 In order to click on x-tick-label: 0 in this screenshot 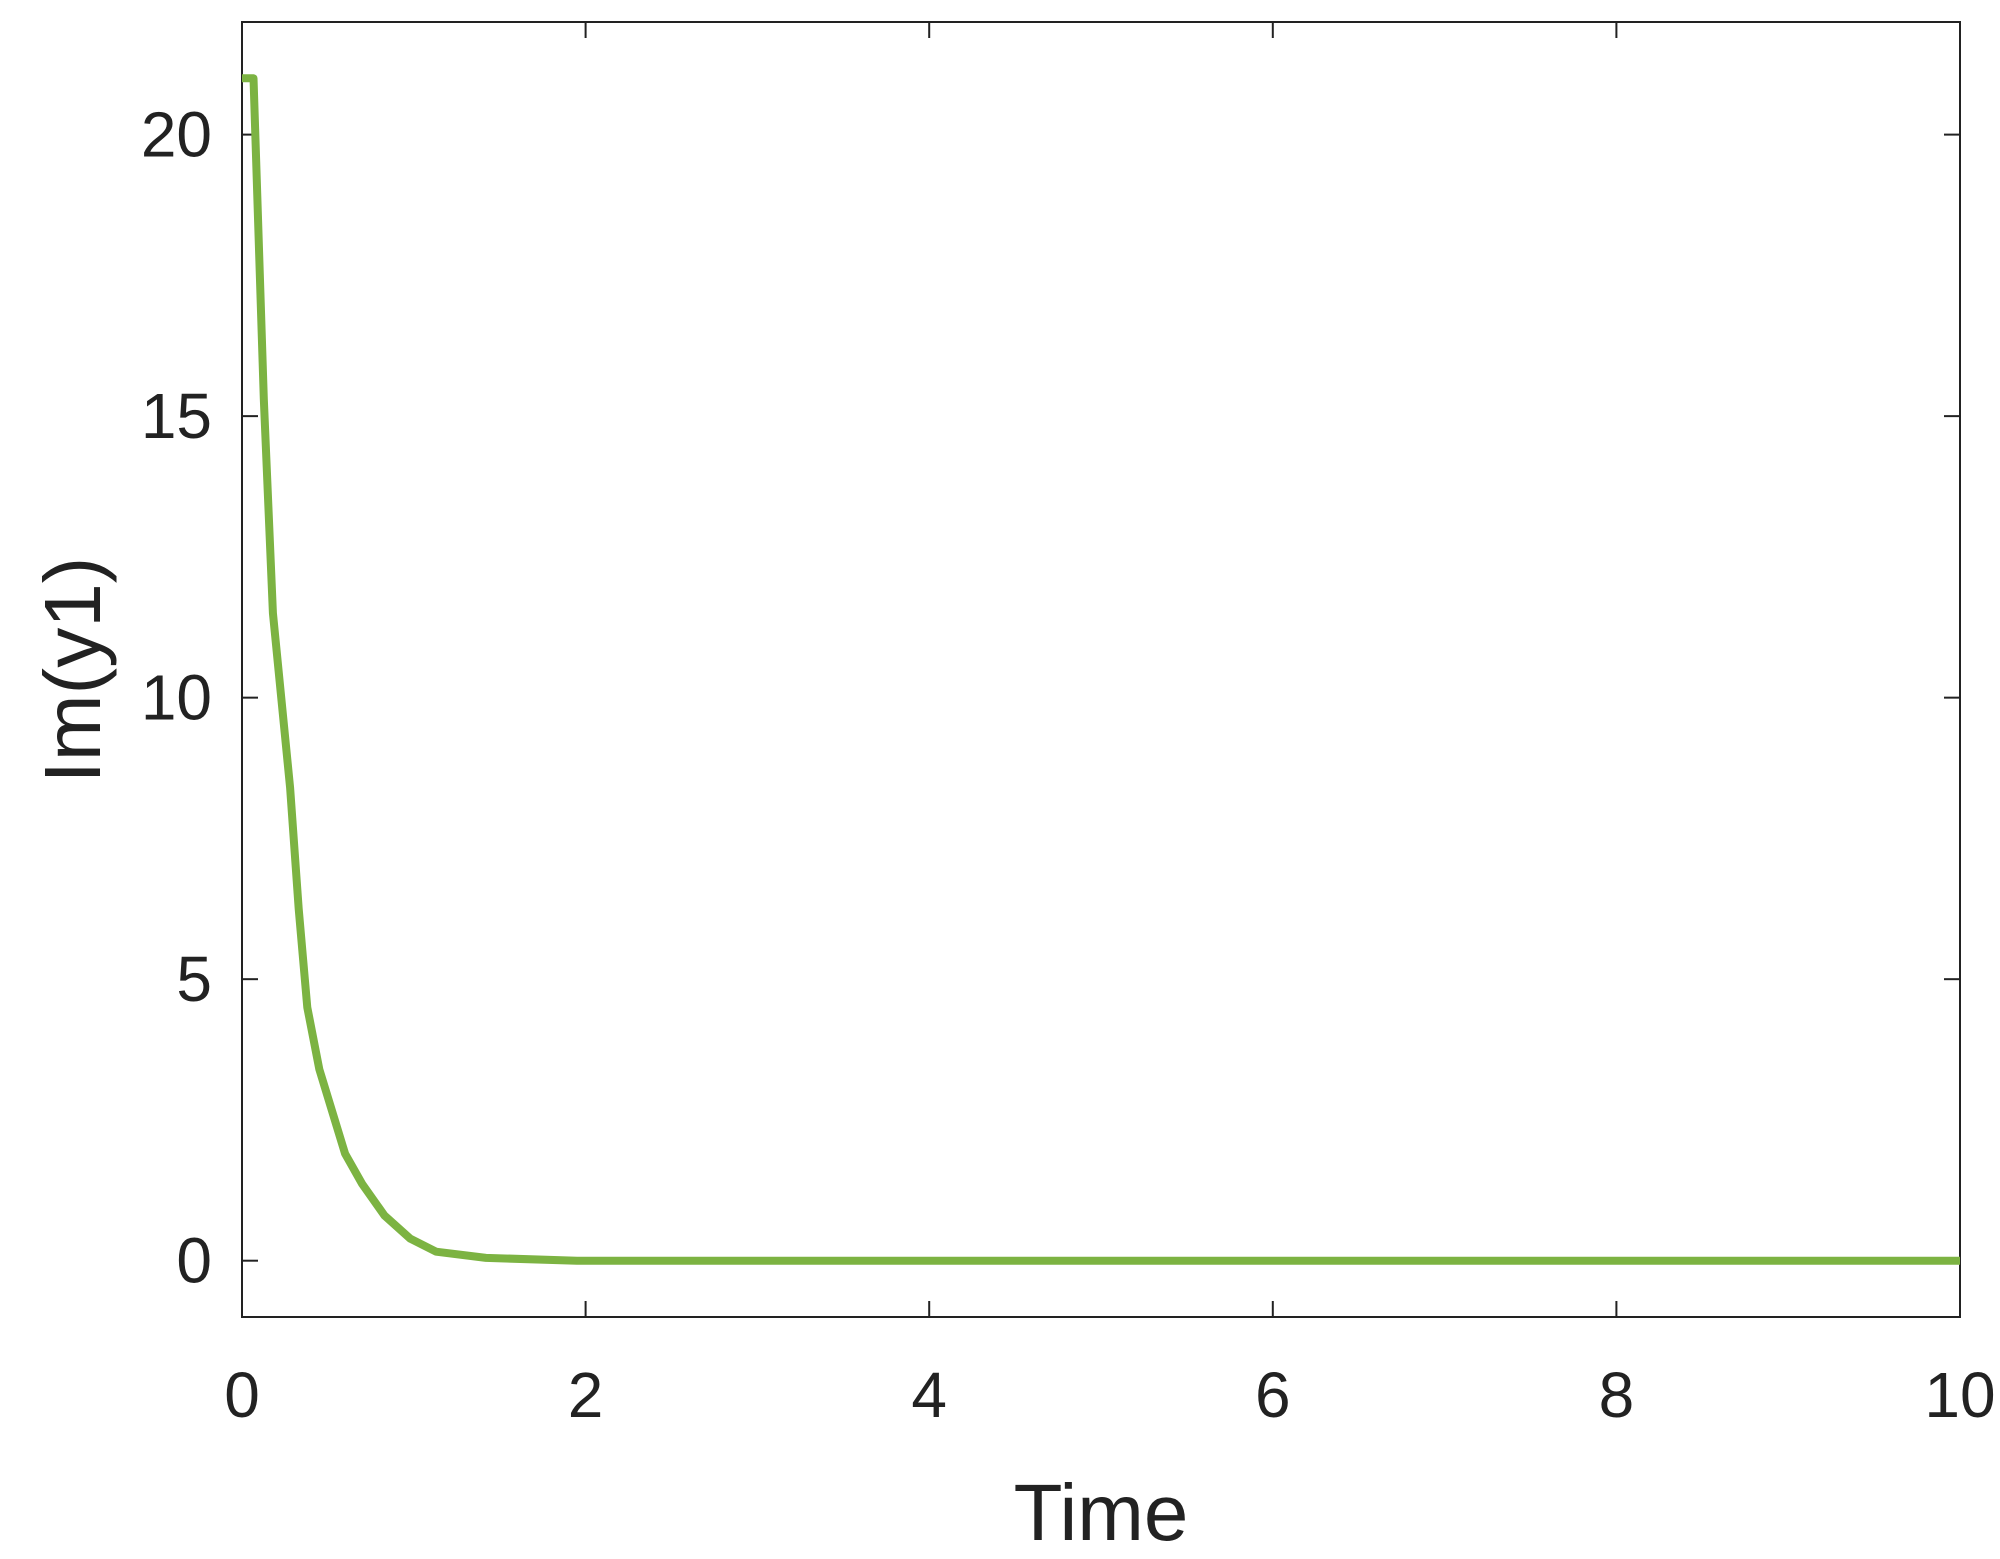, I will do `click(242, 1395)`.